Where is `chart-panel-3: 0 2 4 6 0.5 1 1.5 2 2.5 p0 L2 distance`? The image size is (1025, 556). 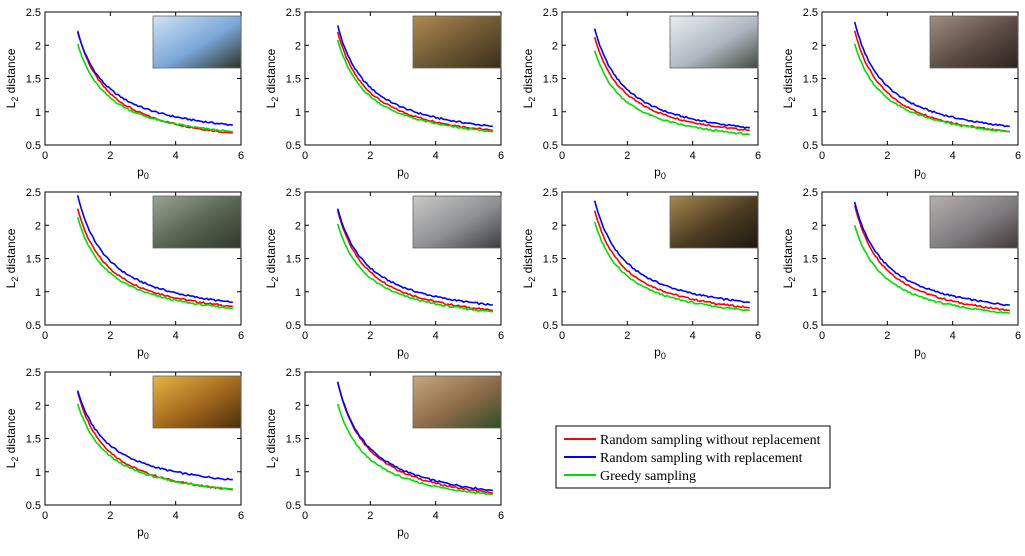 chart-panel-3: 0 2 4 6 0.5 1 1.5 2 2.5 p0 L2 distance is located at coordinates (641, 94).